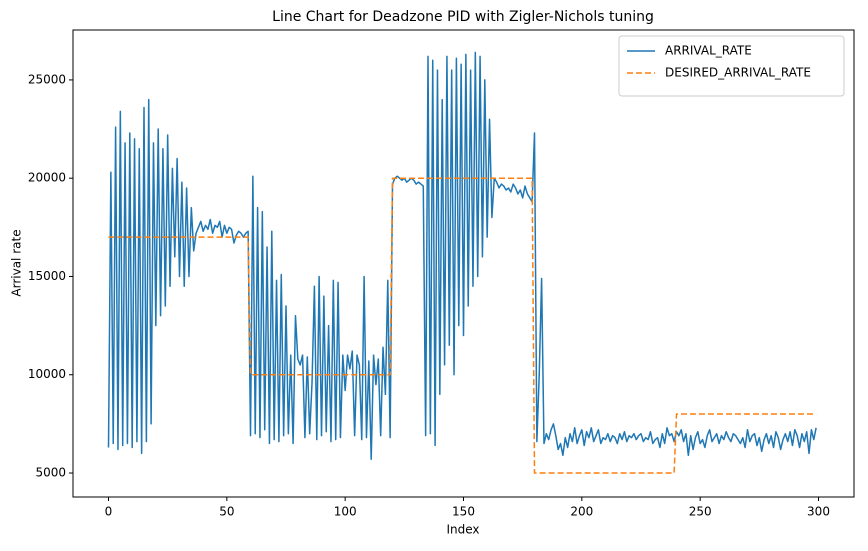 This screenshot has width=868, height=551. Describe the element at coordinates (47, 276) in the screenshot. I see `y-tick-label: 15000` at that location.